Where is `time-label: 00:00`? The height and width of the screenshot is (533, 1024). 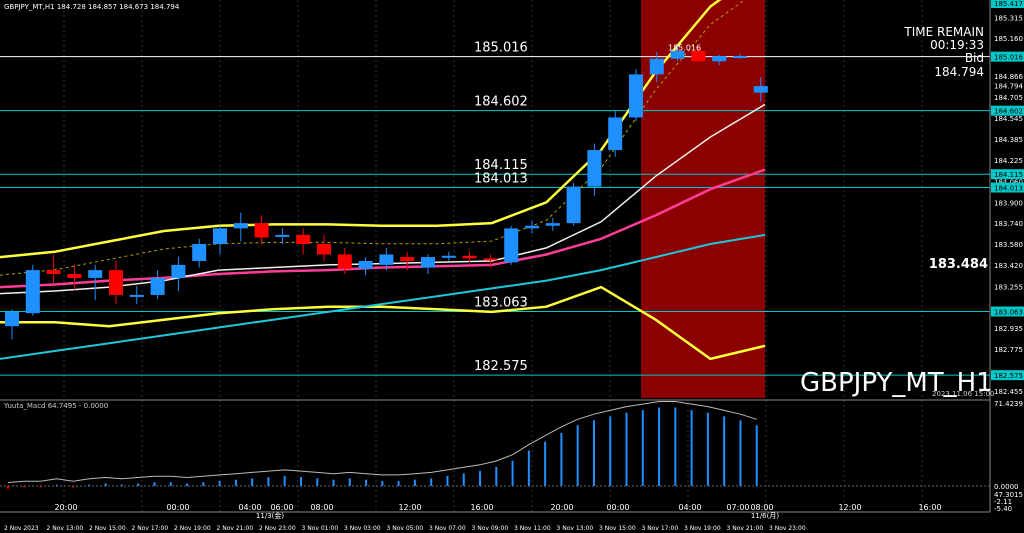
time-label: 00:00 is located at coordinates (617, 507).